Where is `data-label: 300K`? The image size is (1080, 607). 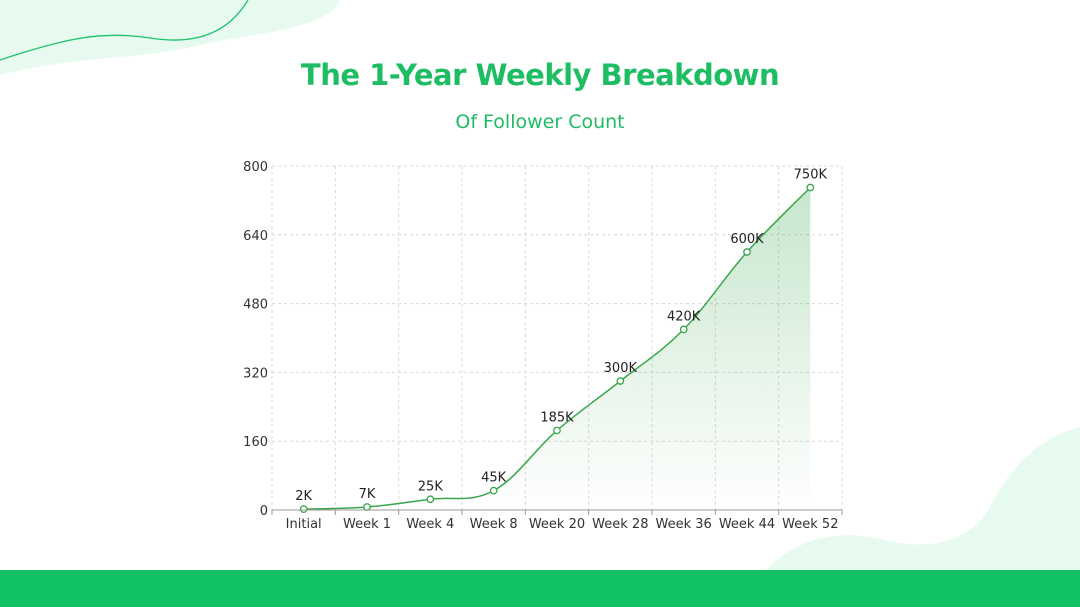
data-label: 300K is located at coordinates (621, 368).